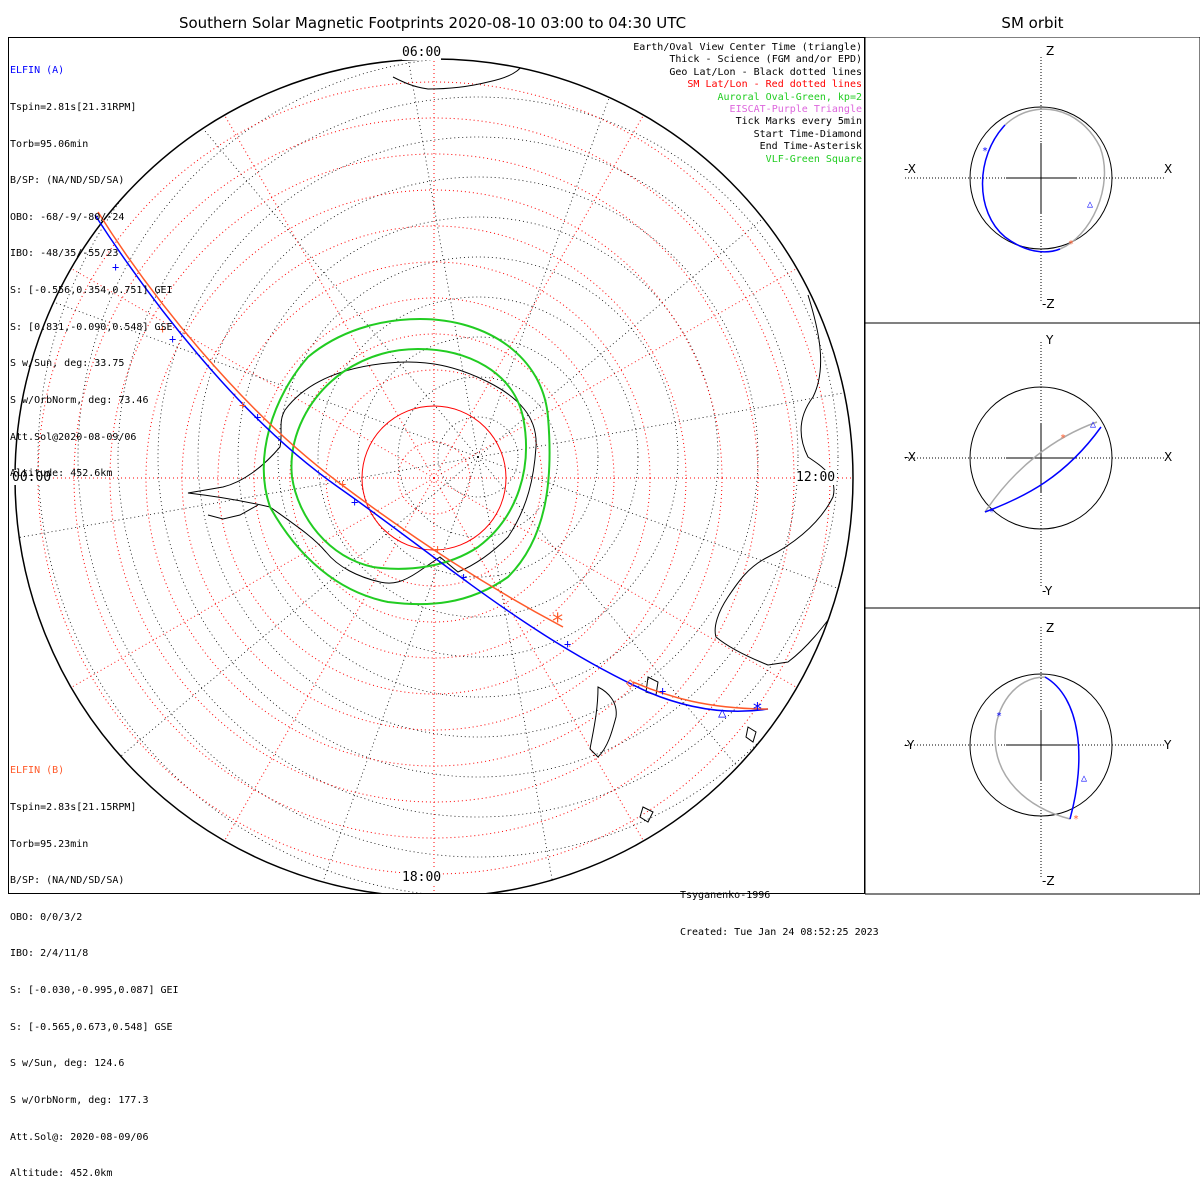 Image resolution: width=1200 pixels, height=1193 pixels. What do you see at coordinates (73, 108) in the screenshot?
I see `sat-a-line: Tspin=2.81s[21.31RPM]` at bounding box center [73, 108].